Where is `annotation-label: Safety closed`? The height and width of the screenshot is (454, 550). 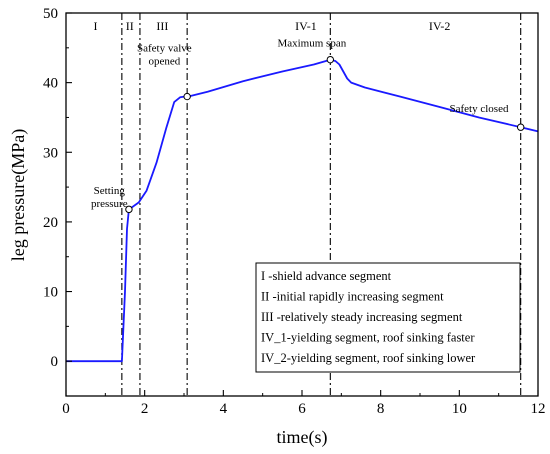 annotation-label: Safety closed is located at coordinates (479, 109).